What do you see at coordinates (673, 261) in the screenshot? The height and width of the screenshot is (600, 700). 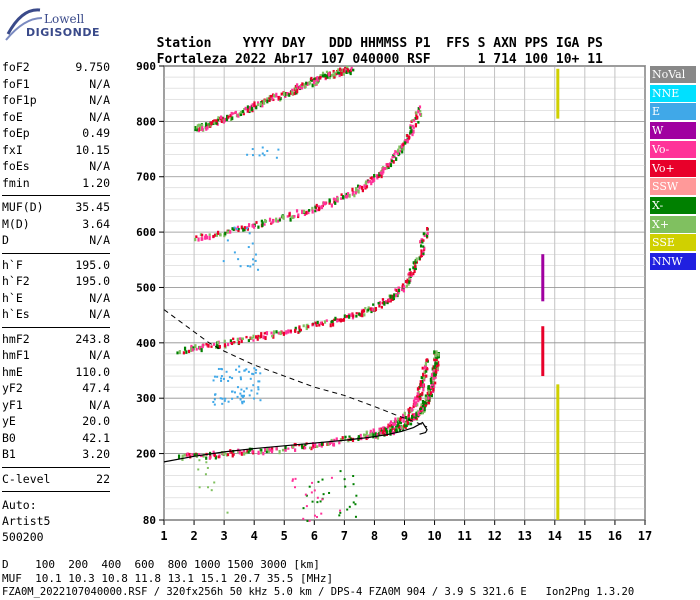 I see `legend-nnw: NNW` at bounding box center [673, 261].